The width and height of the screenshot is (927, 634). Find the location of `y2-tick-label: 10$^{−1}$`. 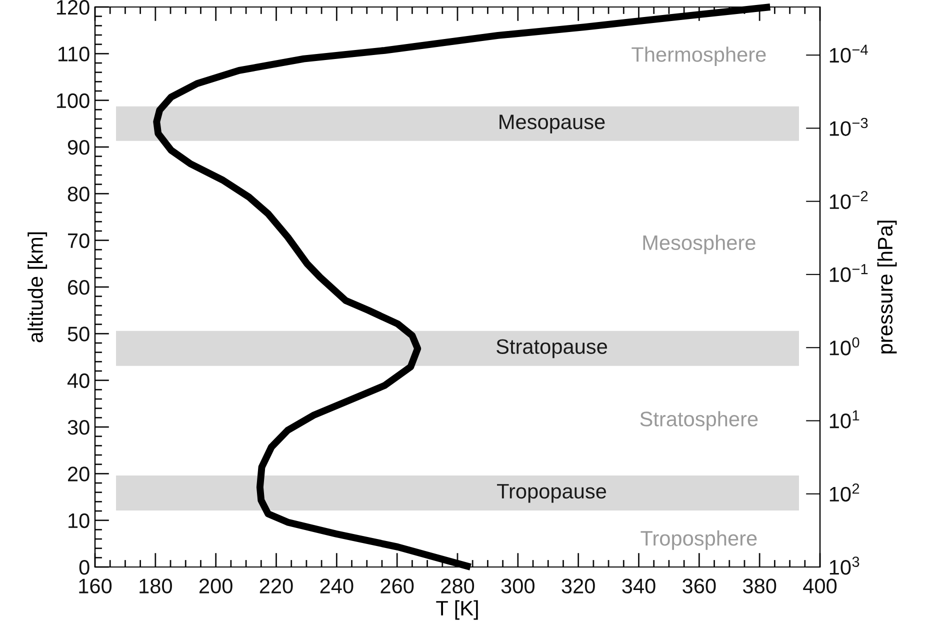

y2-tick-label: 10$^{−1}$ is located at coordinates (849, 273).